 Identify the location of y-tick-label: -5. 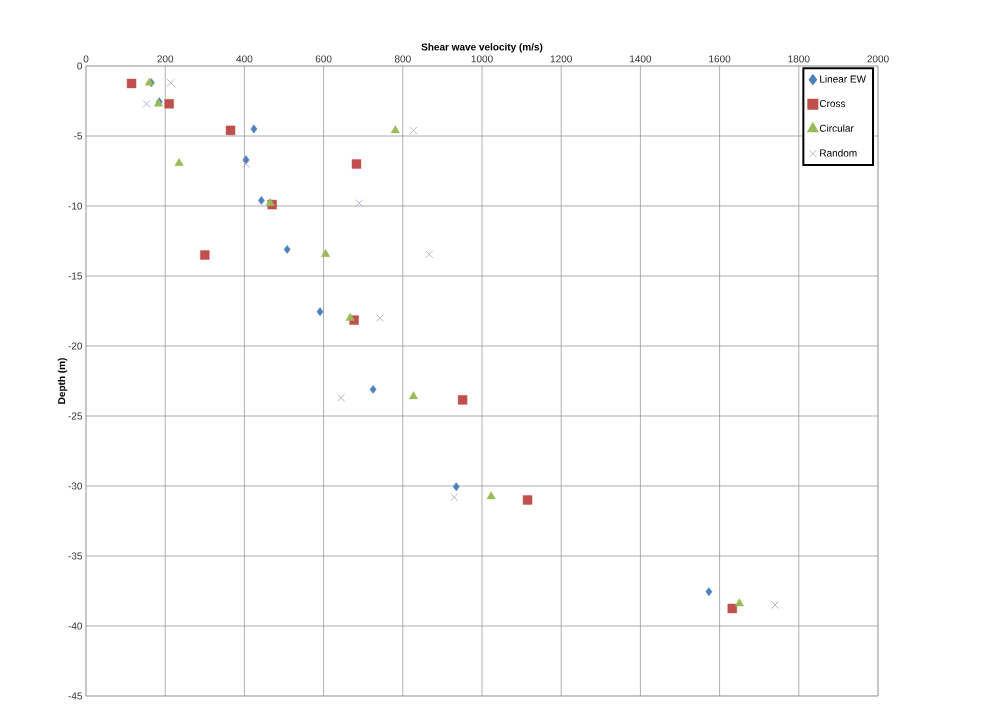
(78, 136).